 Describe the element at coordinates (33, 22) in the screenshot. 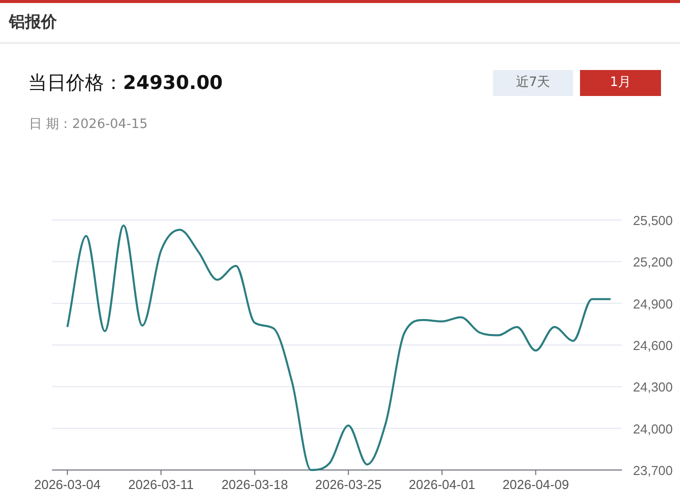

I see `chart-title: 铝报价` at that location.